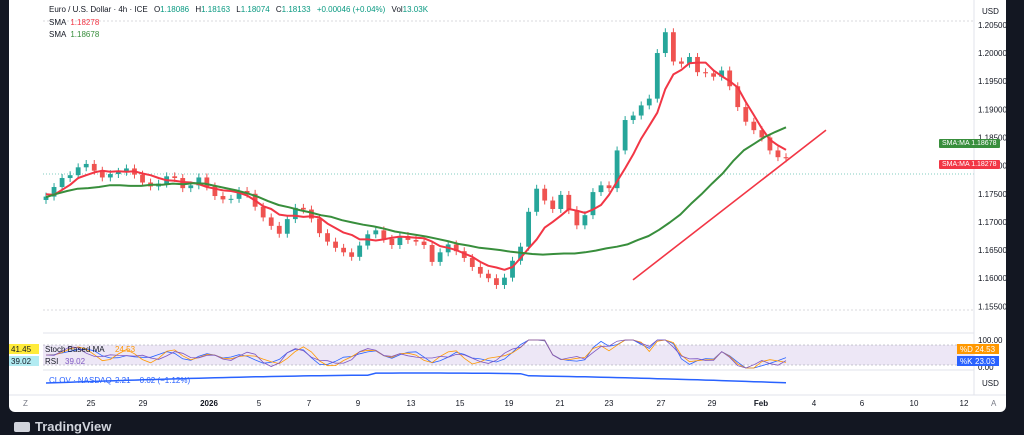 Image resolution: width=1024 pixels, height=435 pixels. I want to click on sma-slow-price-tag: SMA:MA 1.18678, so click(969, 143).